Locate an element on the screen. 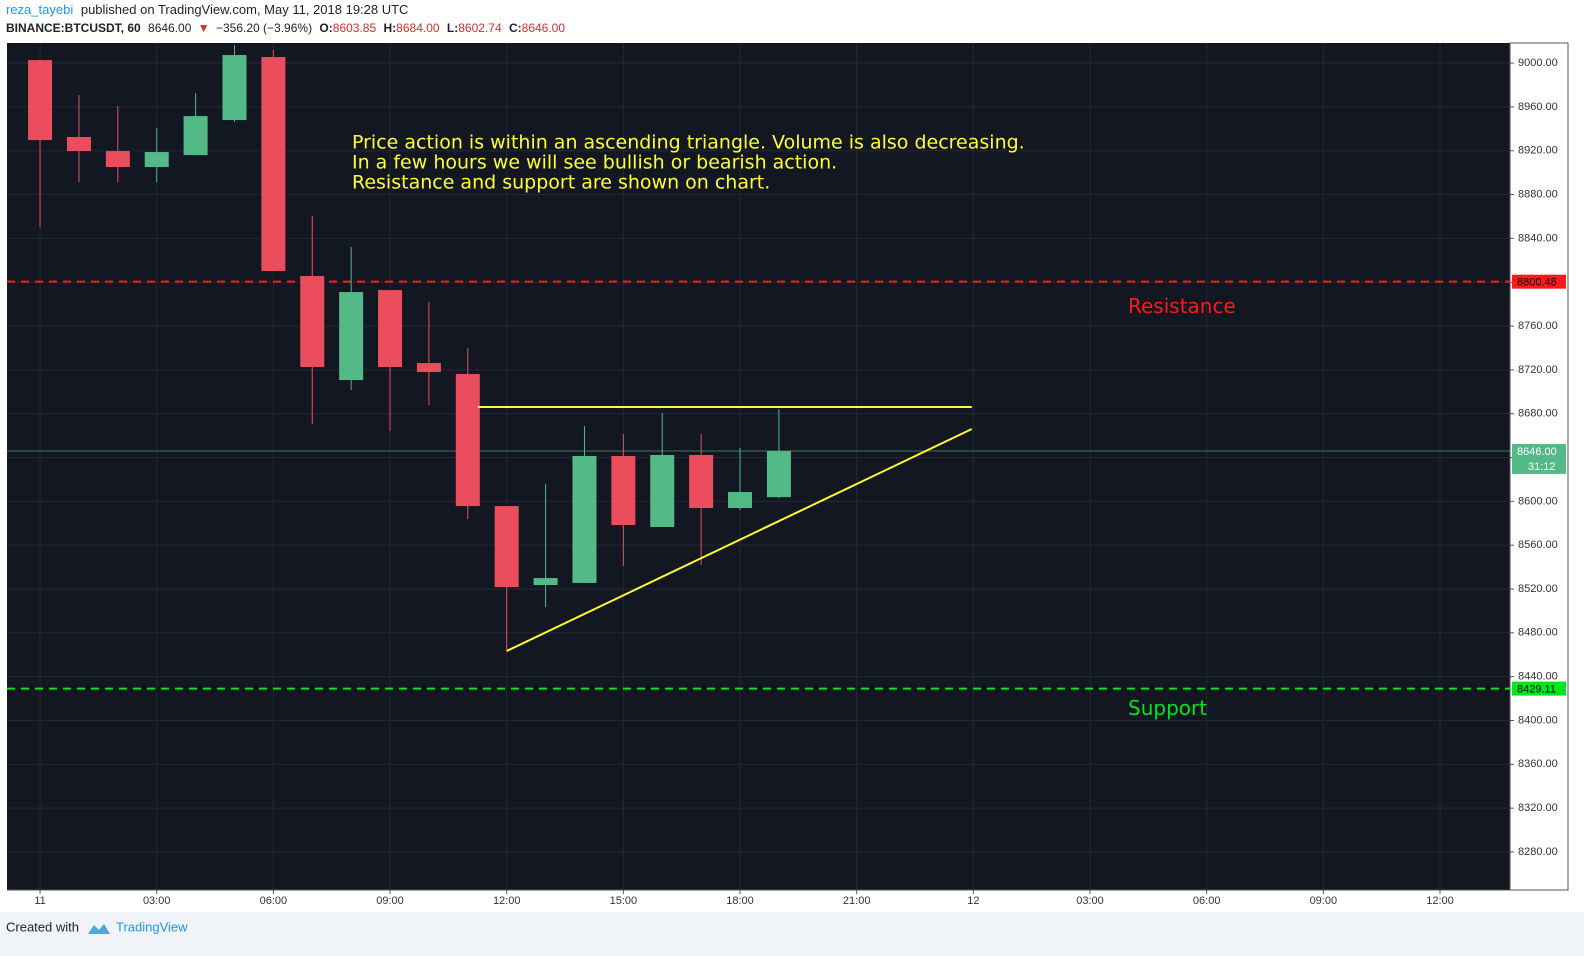  y-tick-label: 8280.00 is located at coordinates (1538, 852).